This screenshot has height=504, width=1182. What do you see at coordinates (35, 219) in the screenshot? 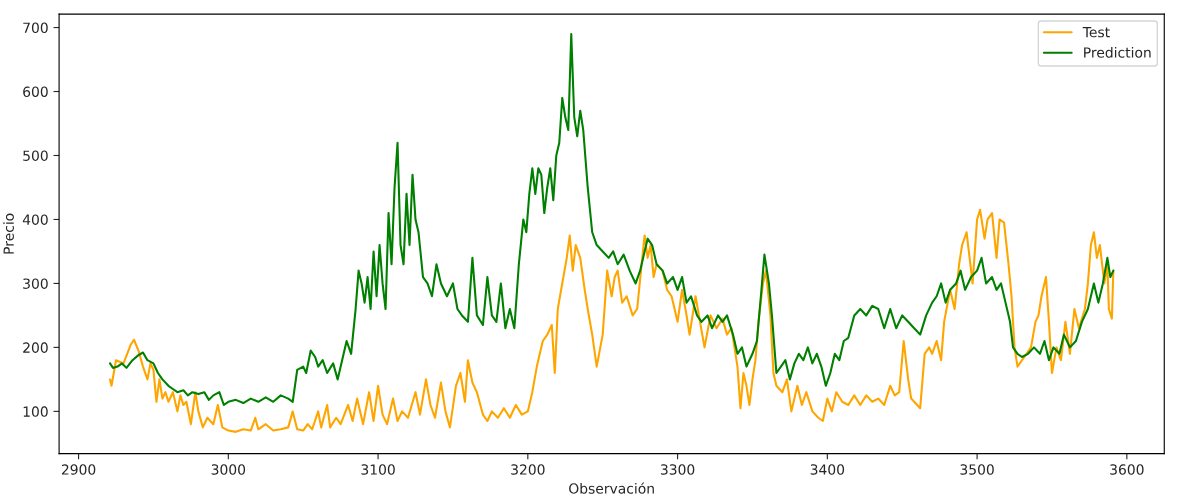
I see `y-tick-label: 400` at bounding box center [35, 219].